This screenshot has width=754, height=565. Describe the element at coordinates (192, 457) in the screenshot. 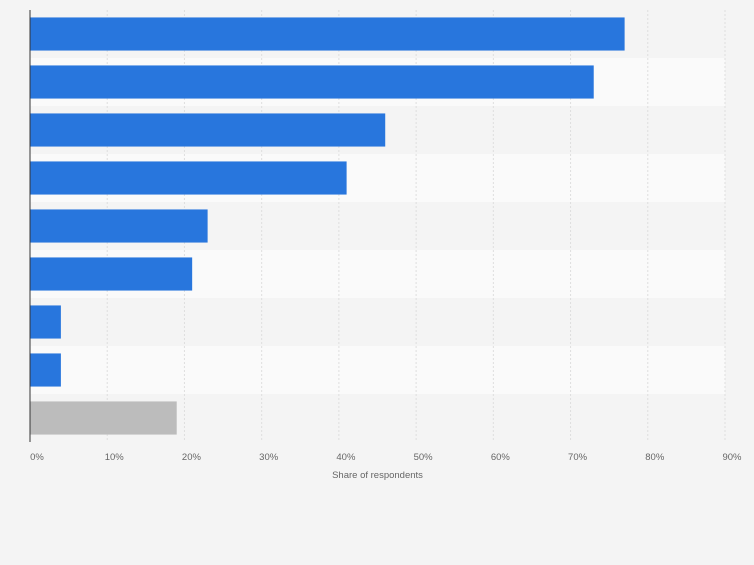

I see `x-tick-label: 20%` at that location.